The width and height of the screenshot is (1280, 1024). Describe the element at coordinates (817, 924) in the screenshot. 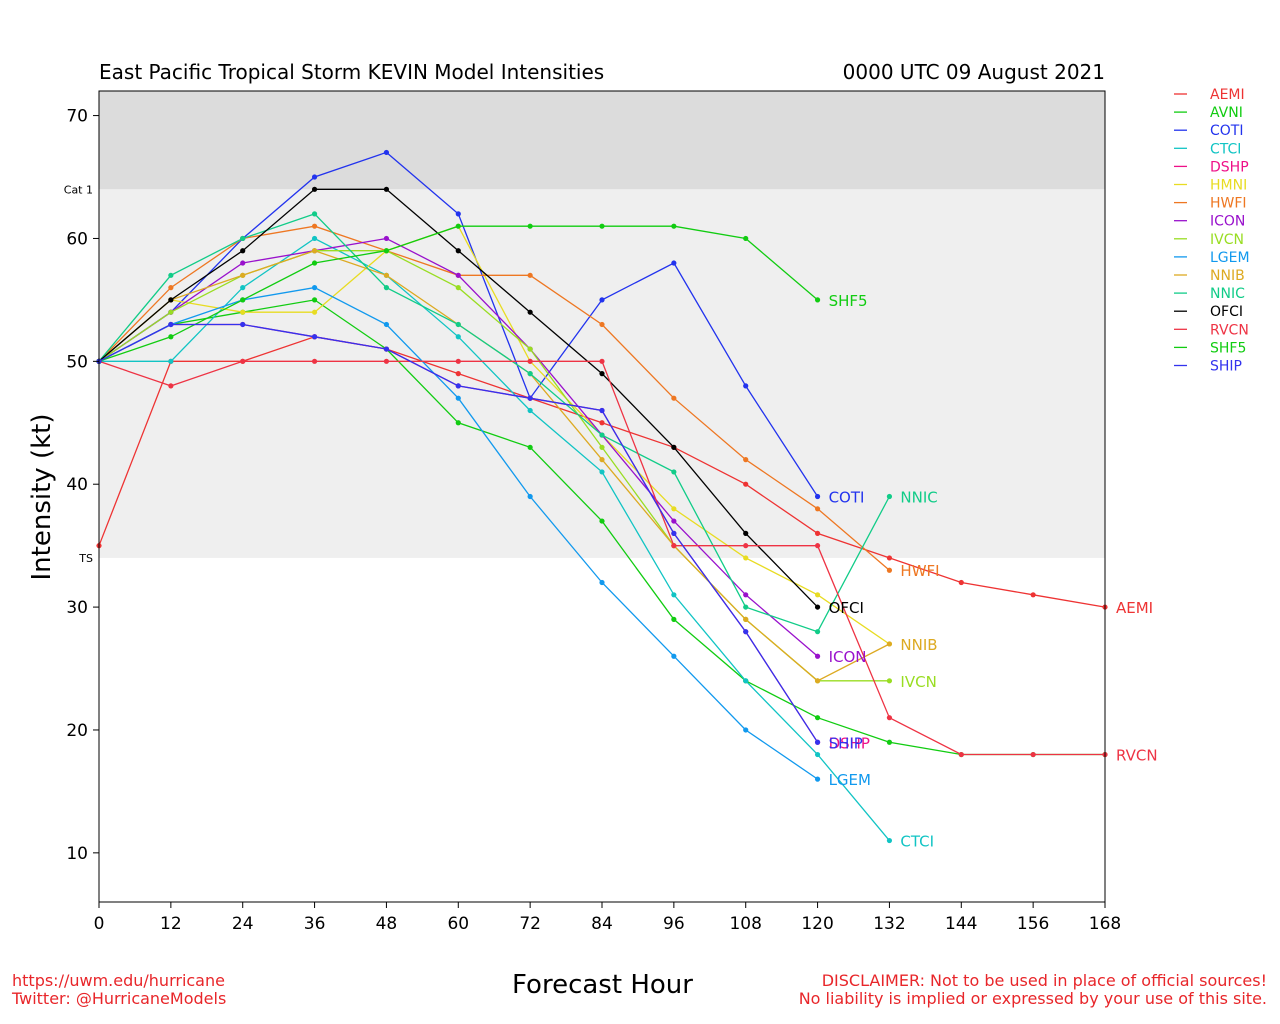

I see `x-tick-label-120: 120` at that location.